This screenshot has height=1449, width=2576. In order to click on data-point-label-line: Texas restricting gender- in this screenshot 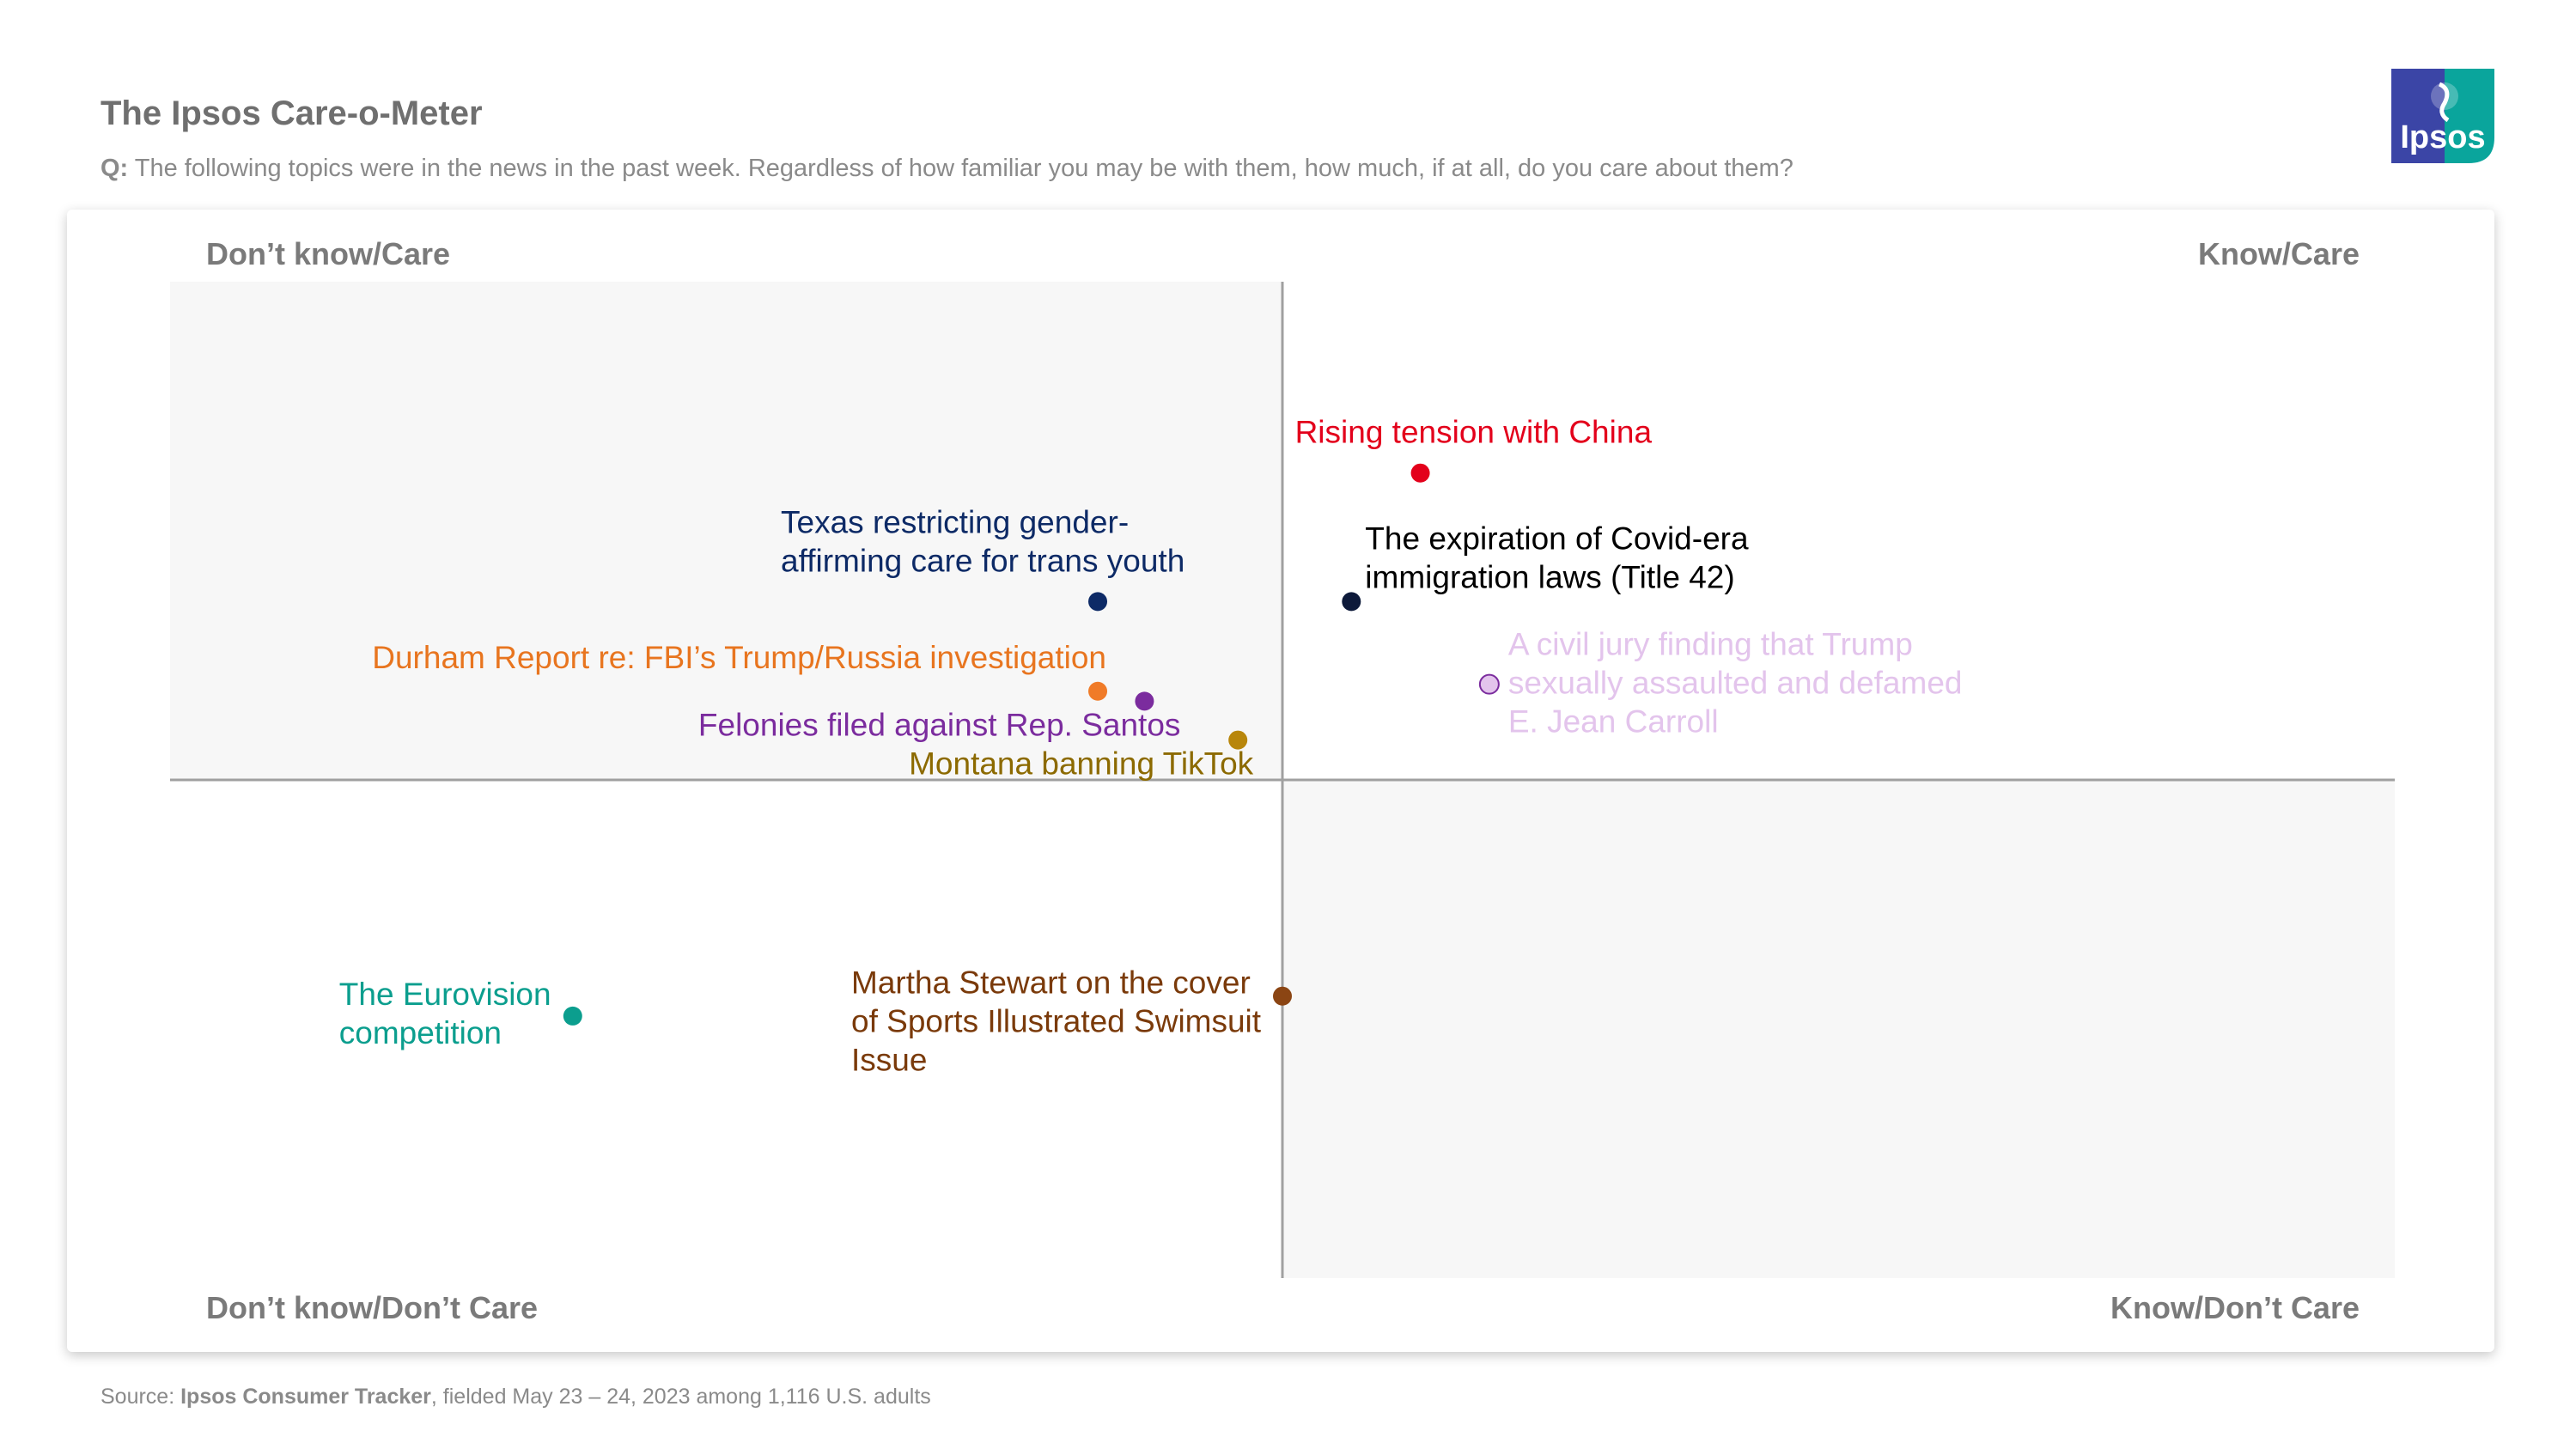, I will do `click(955, 521)`.